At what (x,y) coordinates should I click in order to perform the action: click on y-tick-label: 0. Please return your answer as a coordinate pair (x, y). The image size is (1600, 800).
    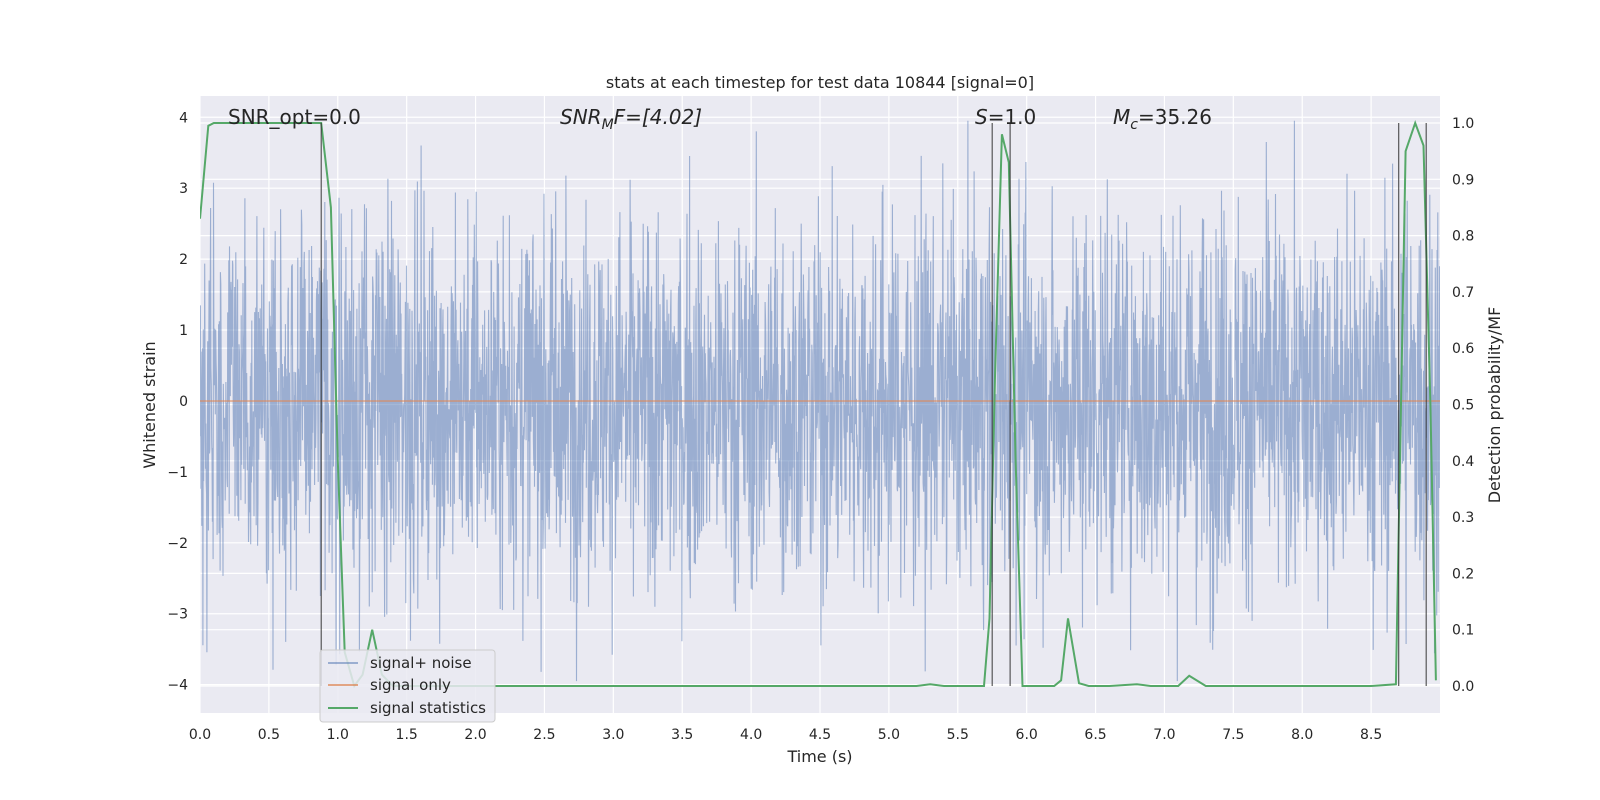
    Looking at the image, I should click on (183, 402).